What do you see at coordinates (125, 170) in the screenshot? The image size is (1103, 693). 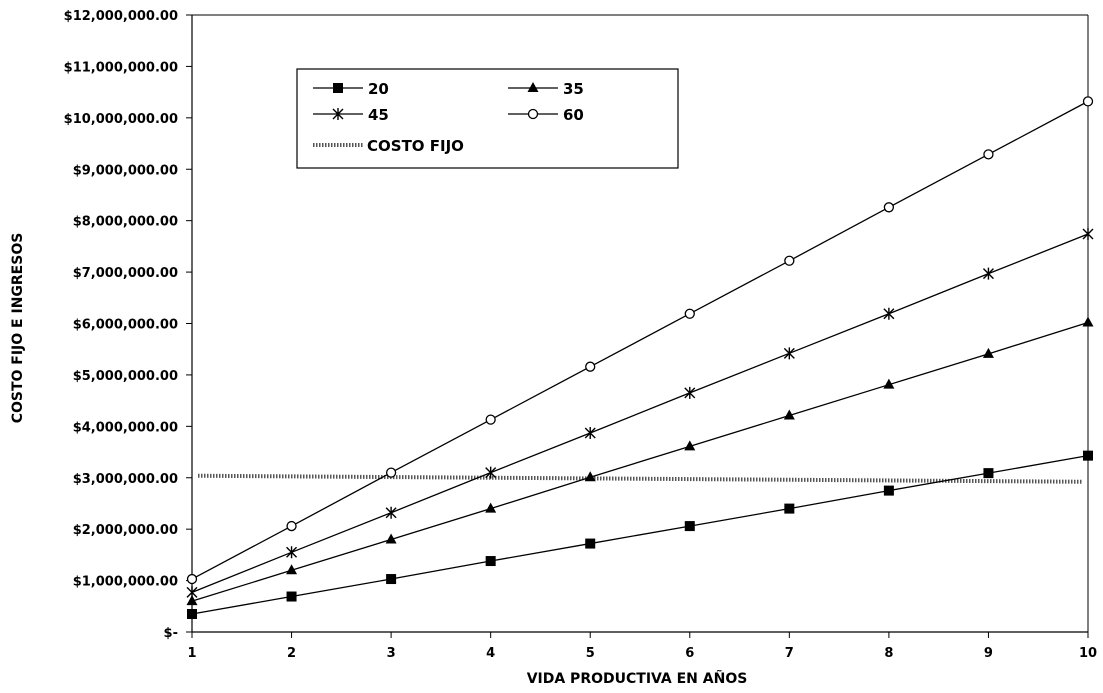 I see `y-tick-label: $9,000,000.00` at bounding box center [125, 170].